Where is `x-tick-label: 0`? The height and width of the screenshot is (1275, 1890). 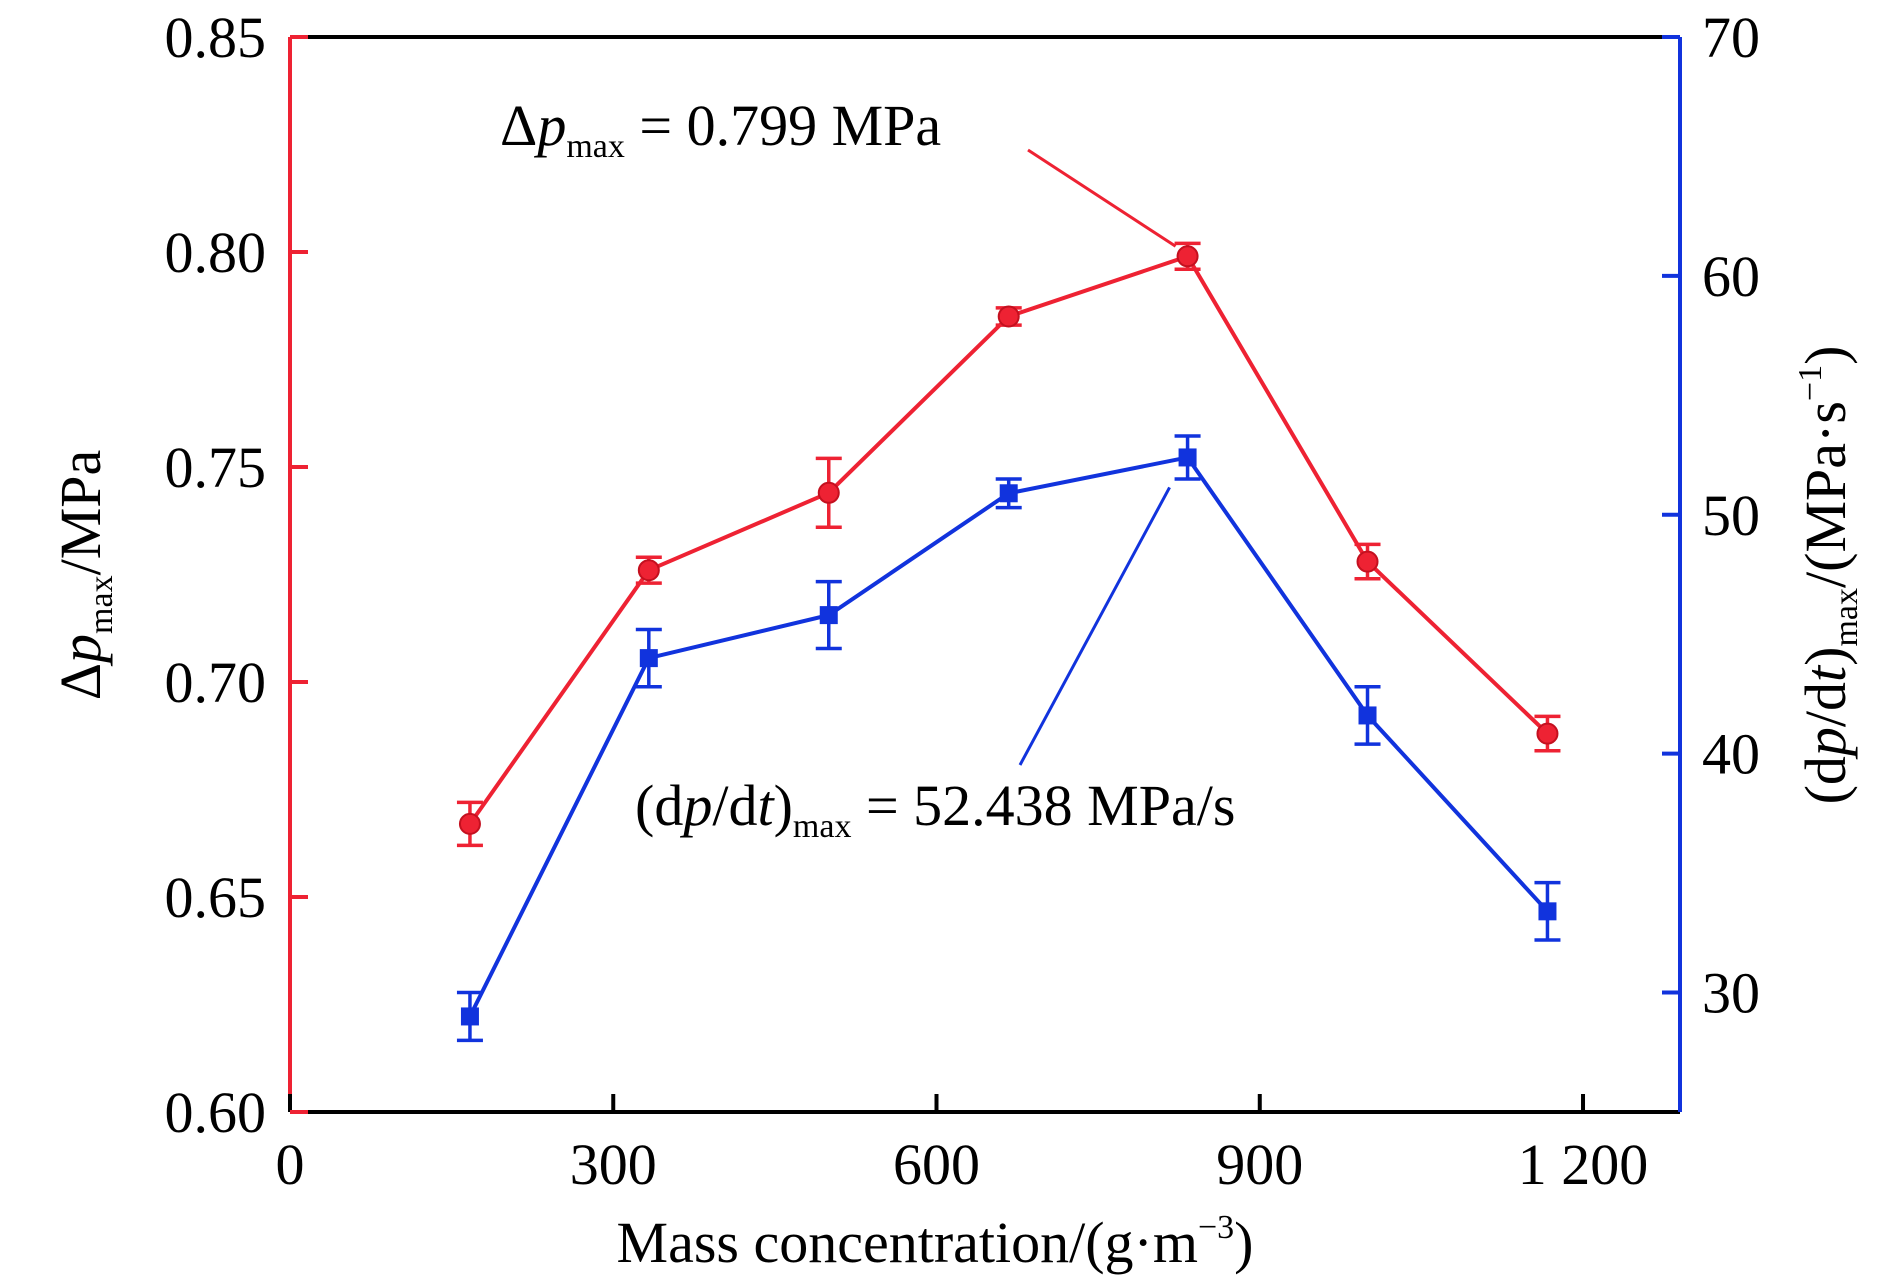
x-tick-label: 0 is located at coordinates (290, 1164).